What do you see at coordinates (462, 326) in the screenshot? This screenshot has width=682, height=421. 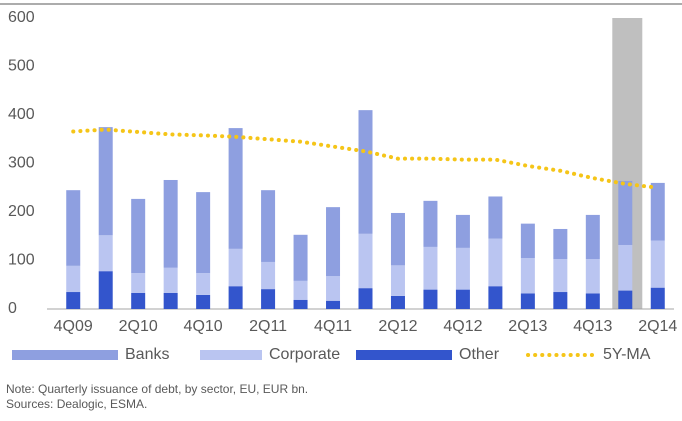 I see `x-tick-label: 4Q12` at bounding box center [462, 326].